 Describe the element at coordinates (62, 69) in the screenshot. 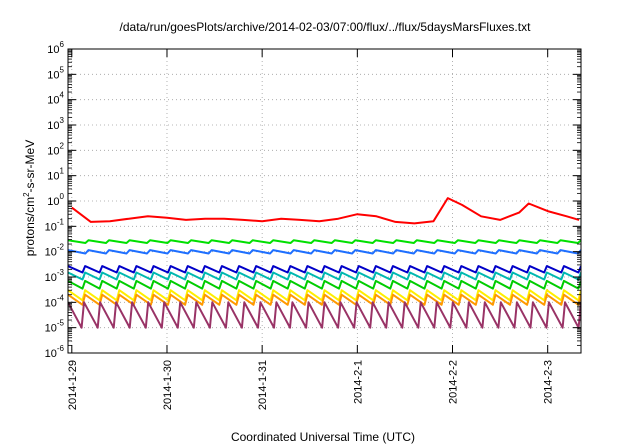

I see `y-tick-exponent: 5` at that location.